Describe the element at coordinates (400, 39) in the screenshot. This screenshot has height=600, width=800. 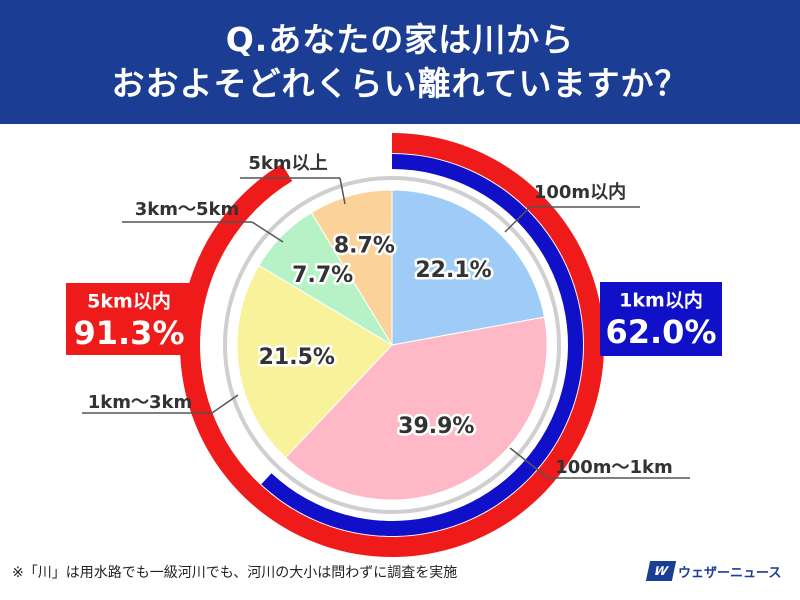
I see `question-line-1: Q.あなたの家は川から` at that location.